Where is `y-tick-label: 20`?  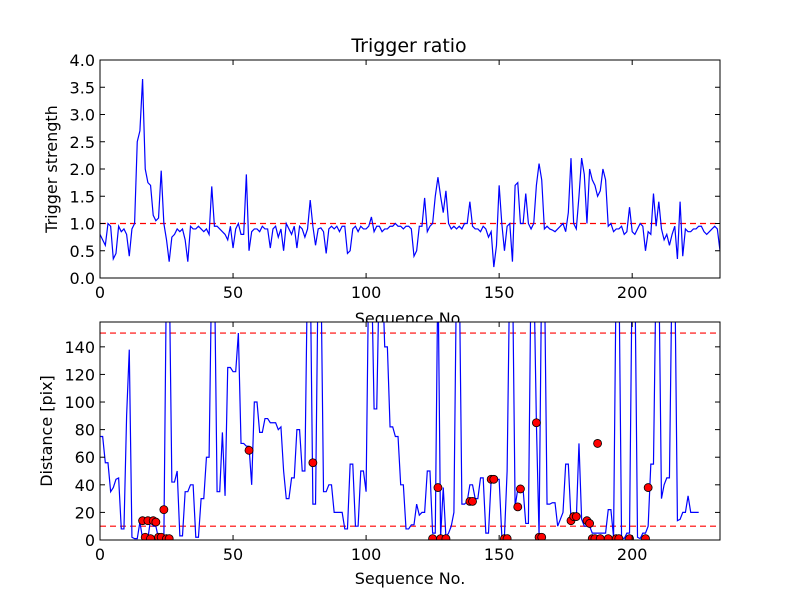 y-tick-label: 20 is located at coordinates (85, 512).